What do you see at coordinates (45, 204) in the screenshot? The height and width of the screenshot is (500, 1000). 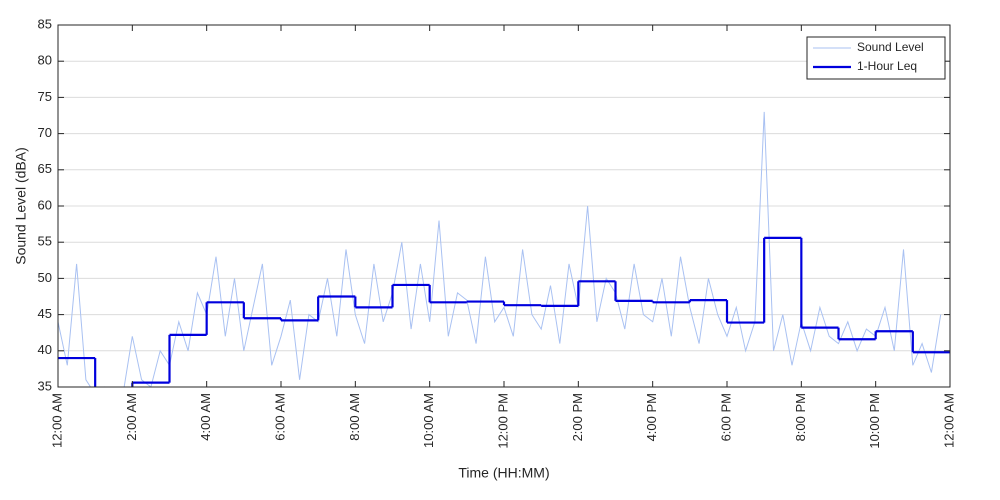 I see `y-tick-label: 60` at bounding box center [45, 204].